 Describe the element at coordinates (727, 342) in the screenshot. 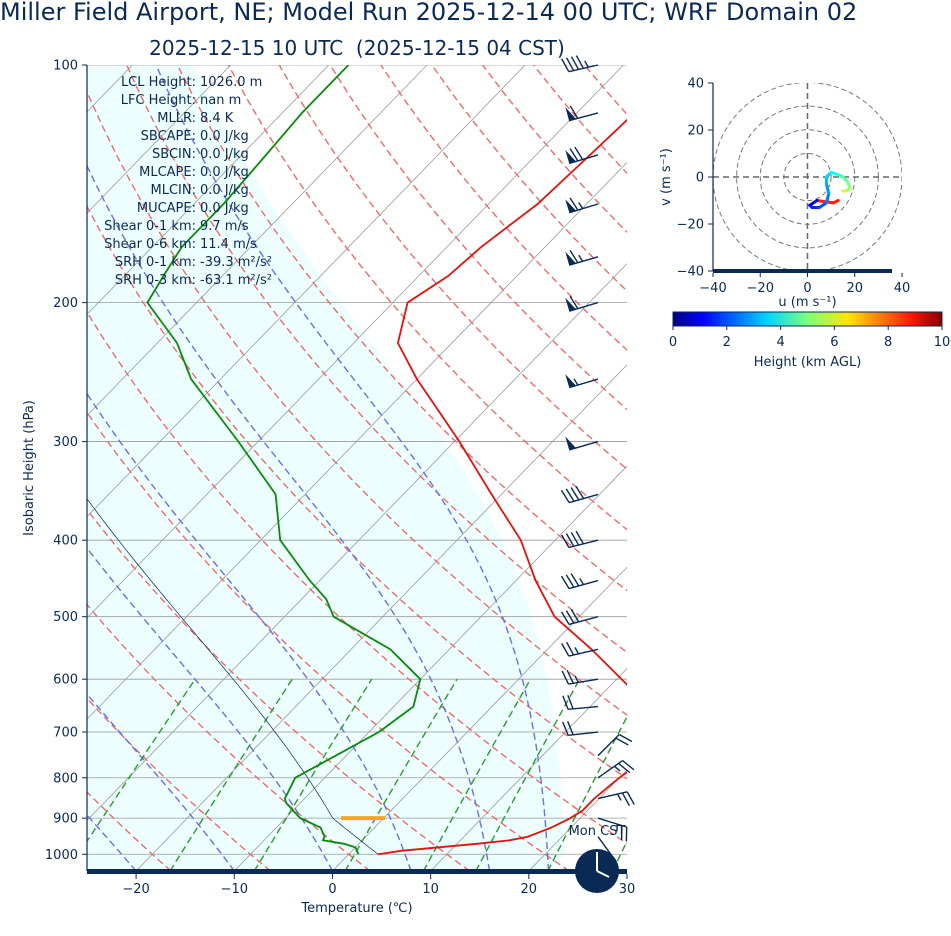

I see `colorbar-tick-label: 2` at that location.